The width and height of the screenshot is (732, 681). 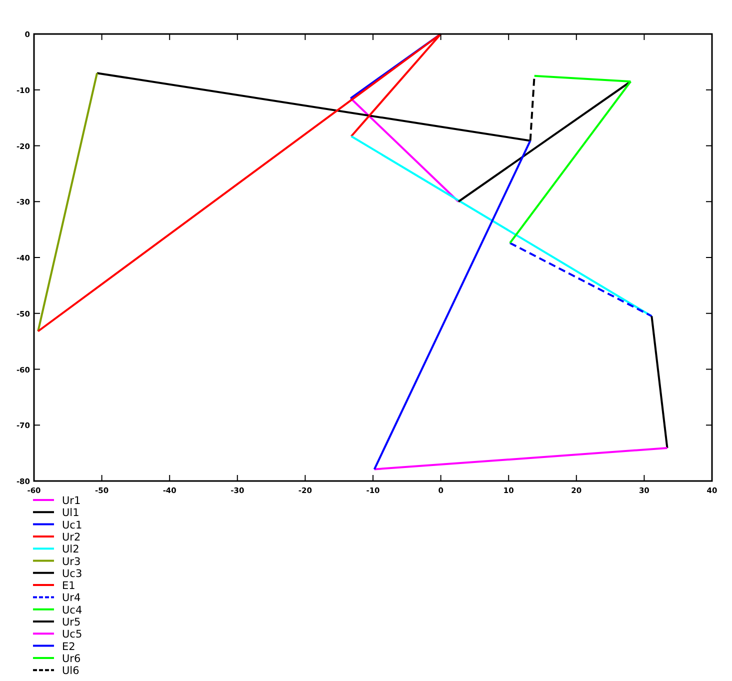 I want to click on legend-label: Ur1, so click(x=71, y=501).